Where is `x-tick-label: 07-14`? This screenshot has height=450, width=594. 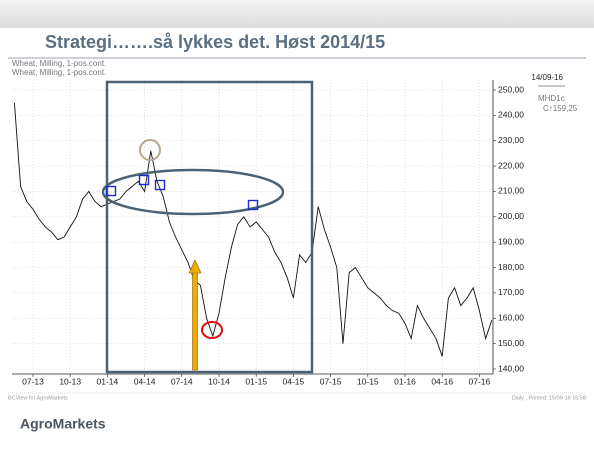 x-tick-label: 07-14 is located at coordinates (182, 381).